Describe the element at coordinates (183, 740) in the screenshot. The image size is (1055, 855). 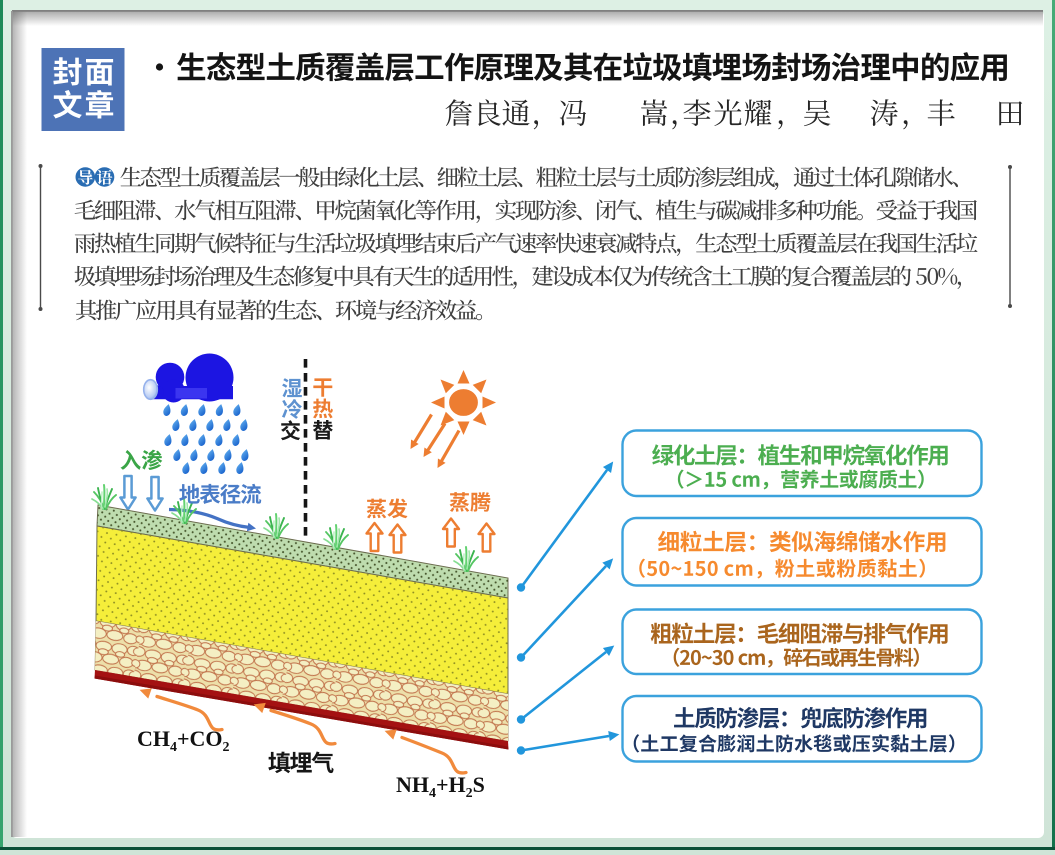
I see `svg-text: CH4+CO2` at that location.